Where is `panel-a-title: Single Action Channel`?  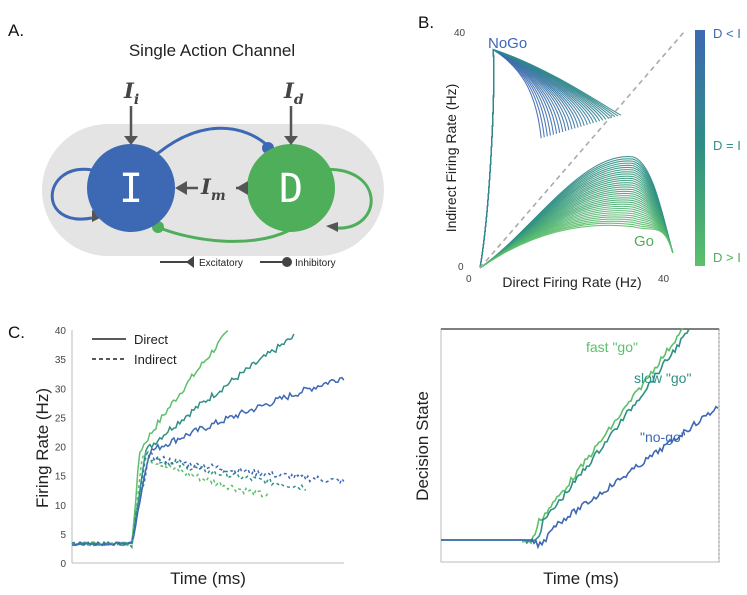
panel-a-title: Single Action Channel is located at coordinates (212, 50).